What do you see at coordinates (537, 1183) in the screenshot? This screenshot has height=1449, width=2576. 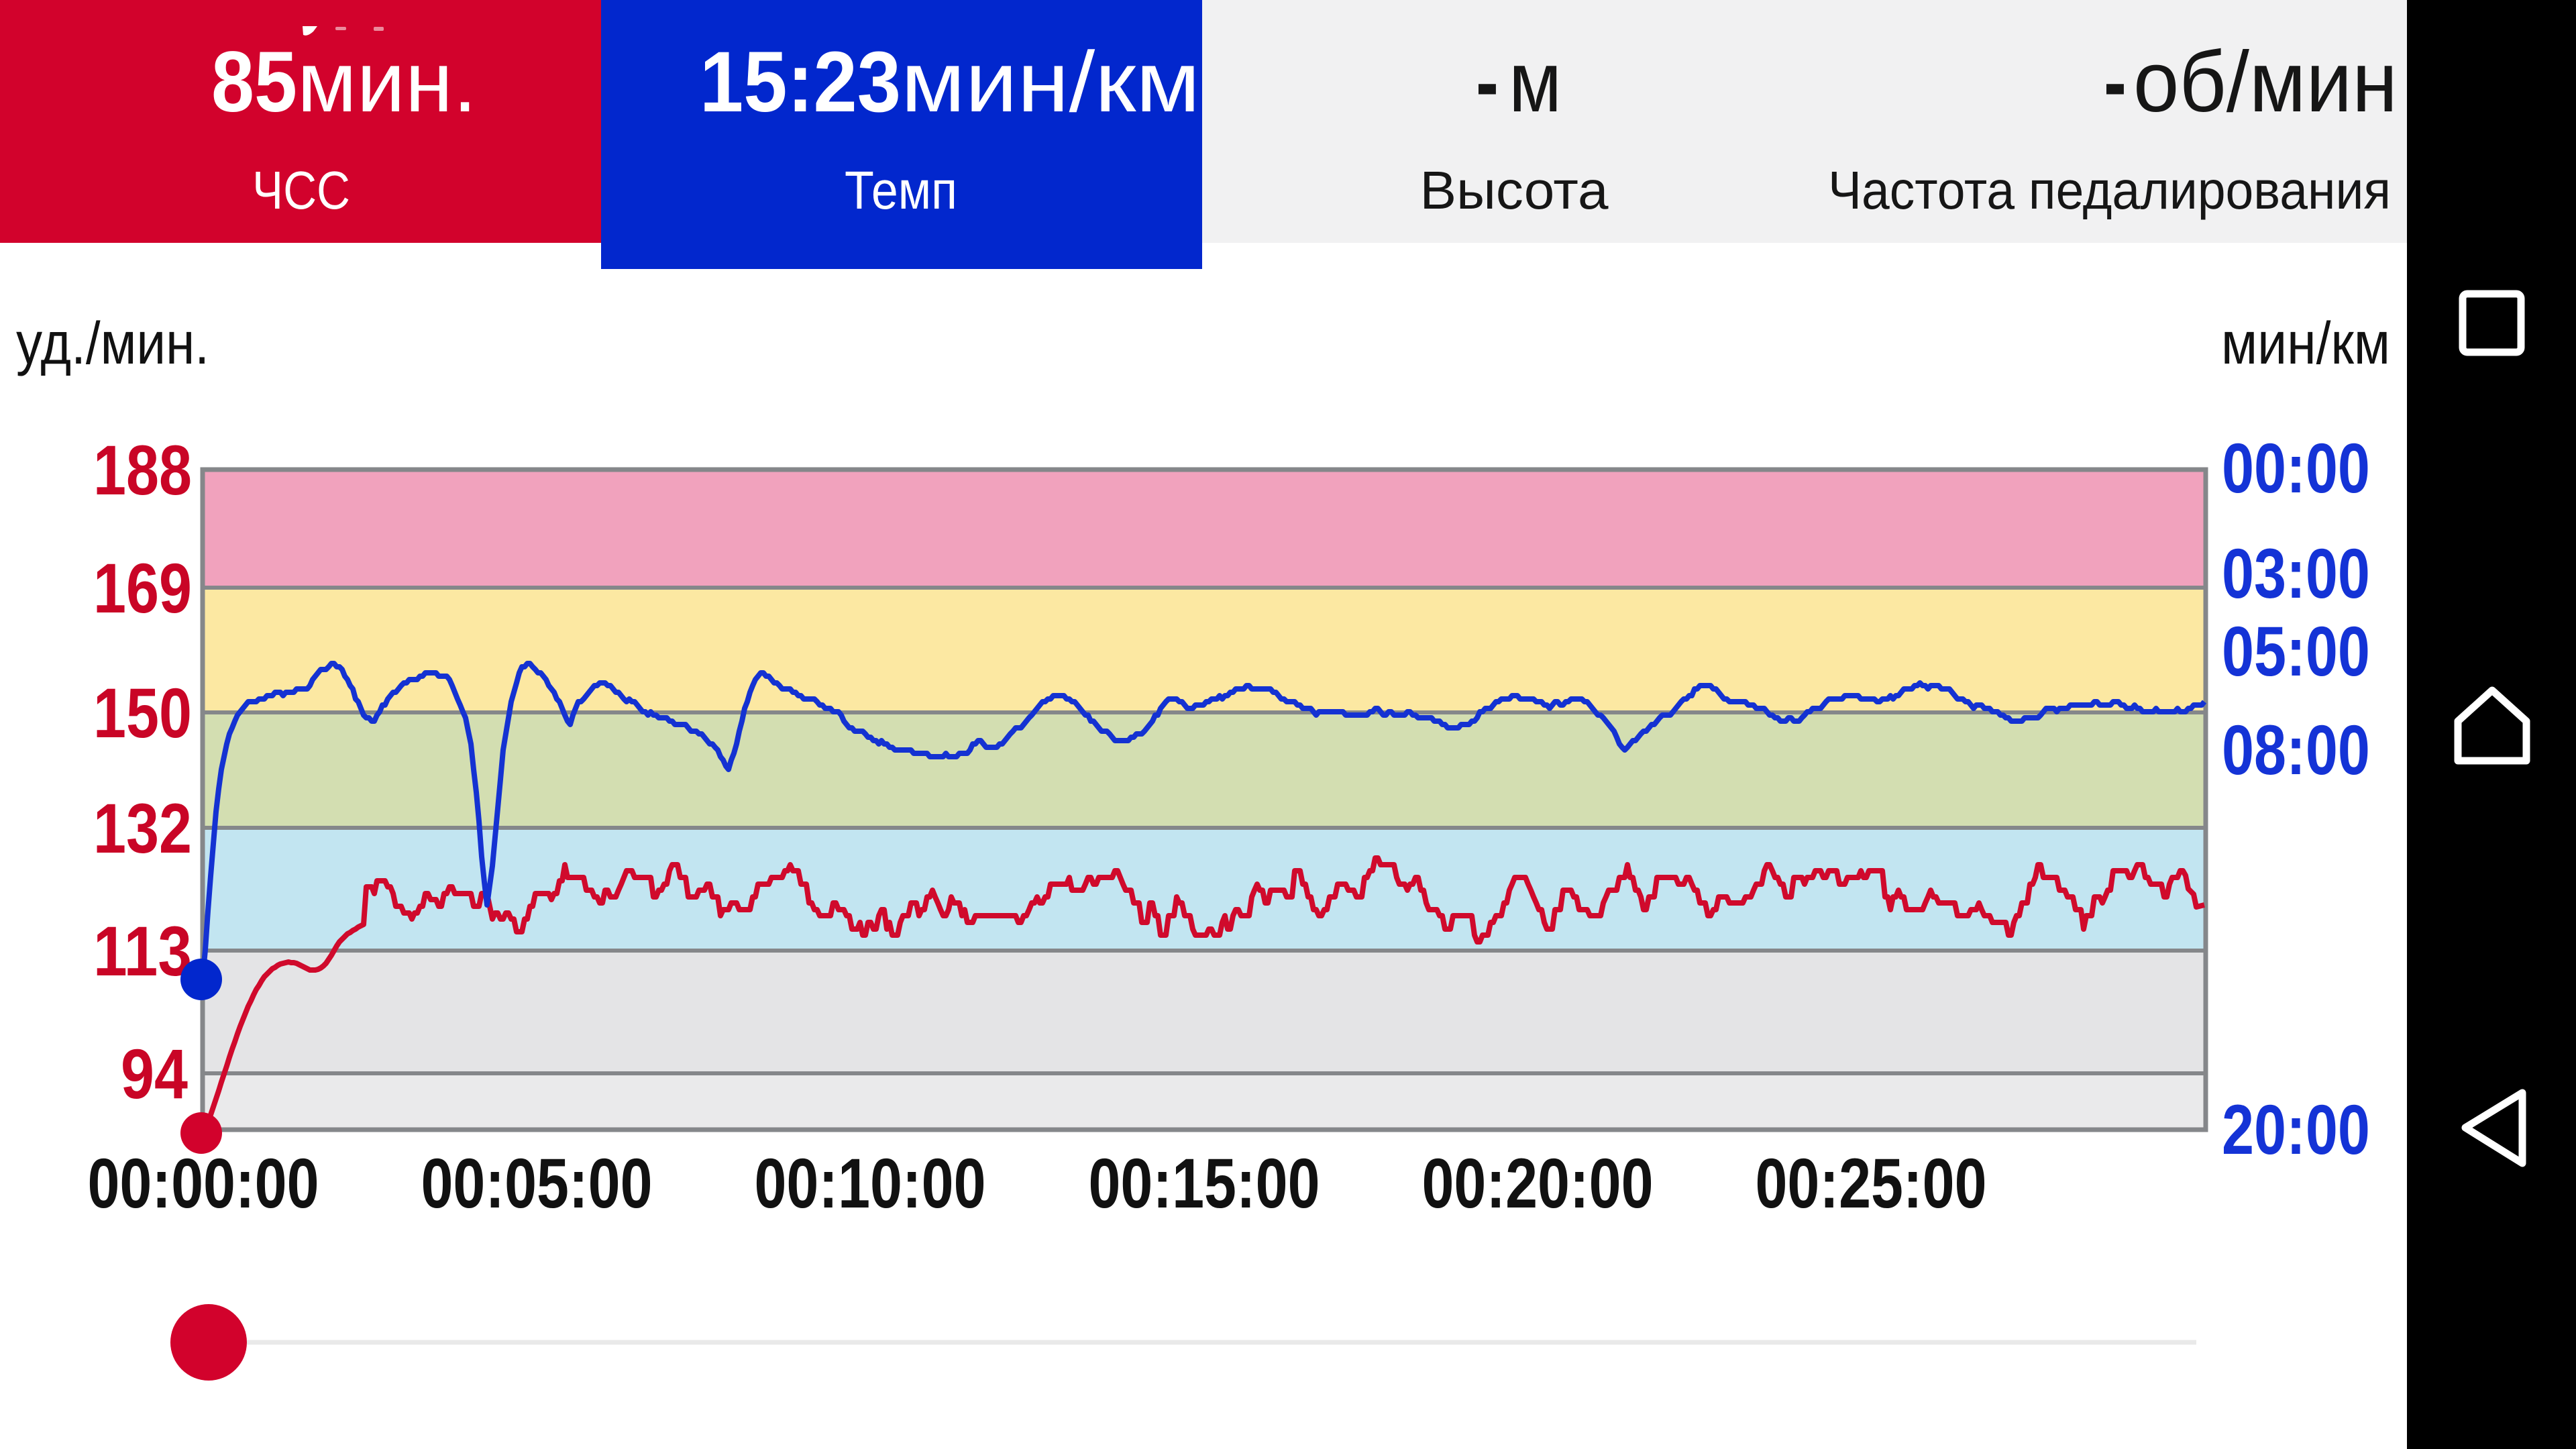 I see `svg-text: 00:05:00` at bounding box center [537, 1183].